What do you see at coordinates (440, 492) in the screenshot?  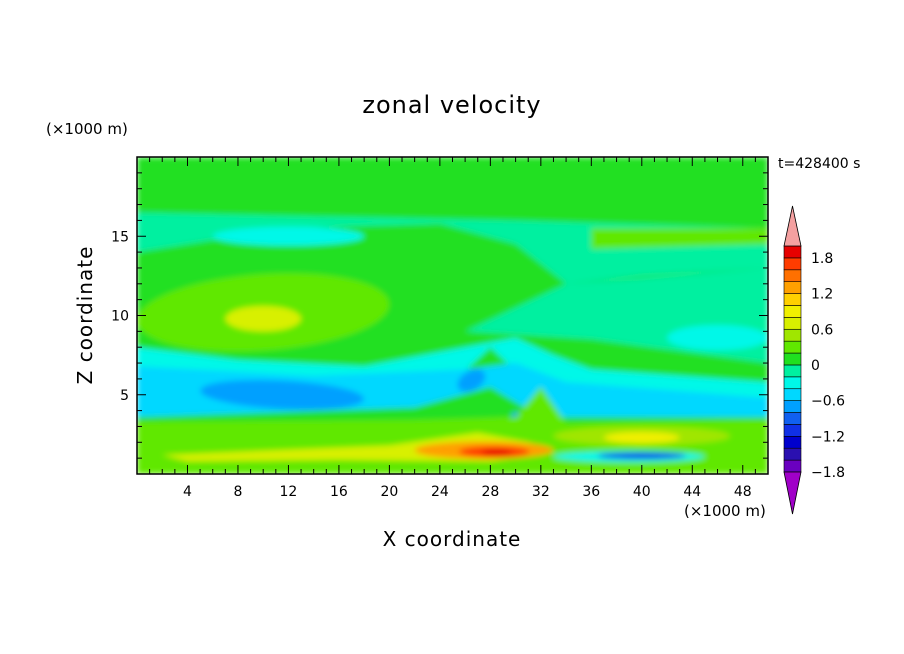 I see `x-tick-label: 24` at bounding box center [440, 492].